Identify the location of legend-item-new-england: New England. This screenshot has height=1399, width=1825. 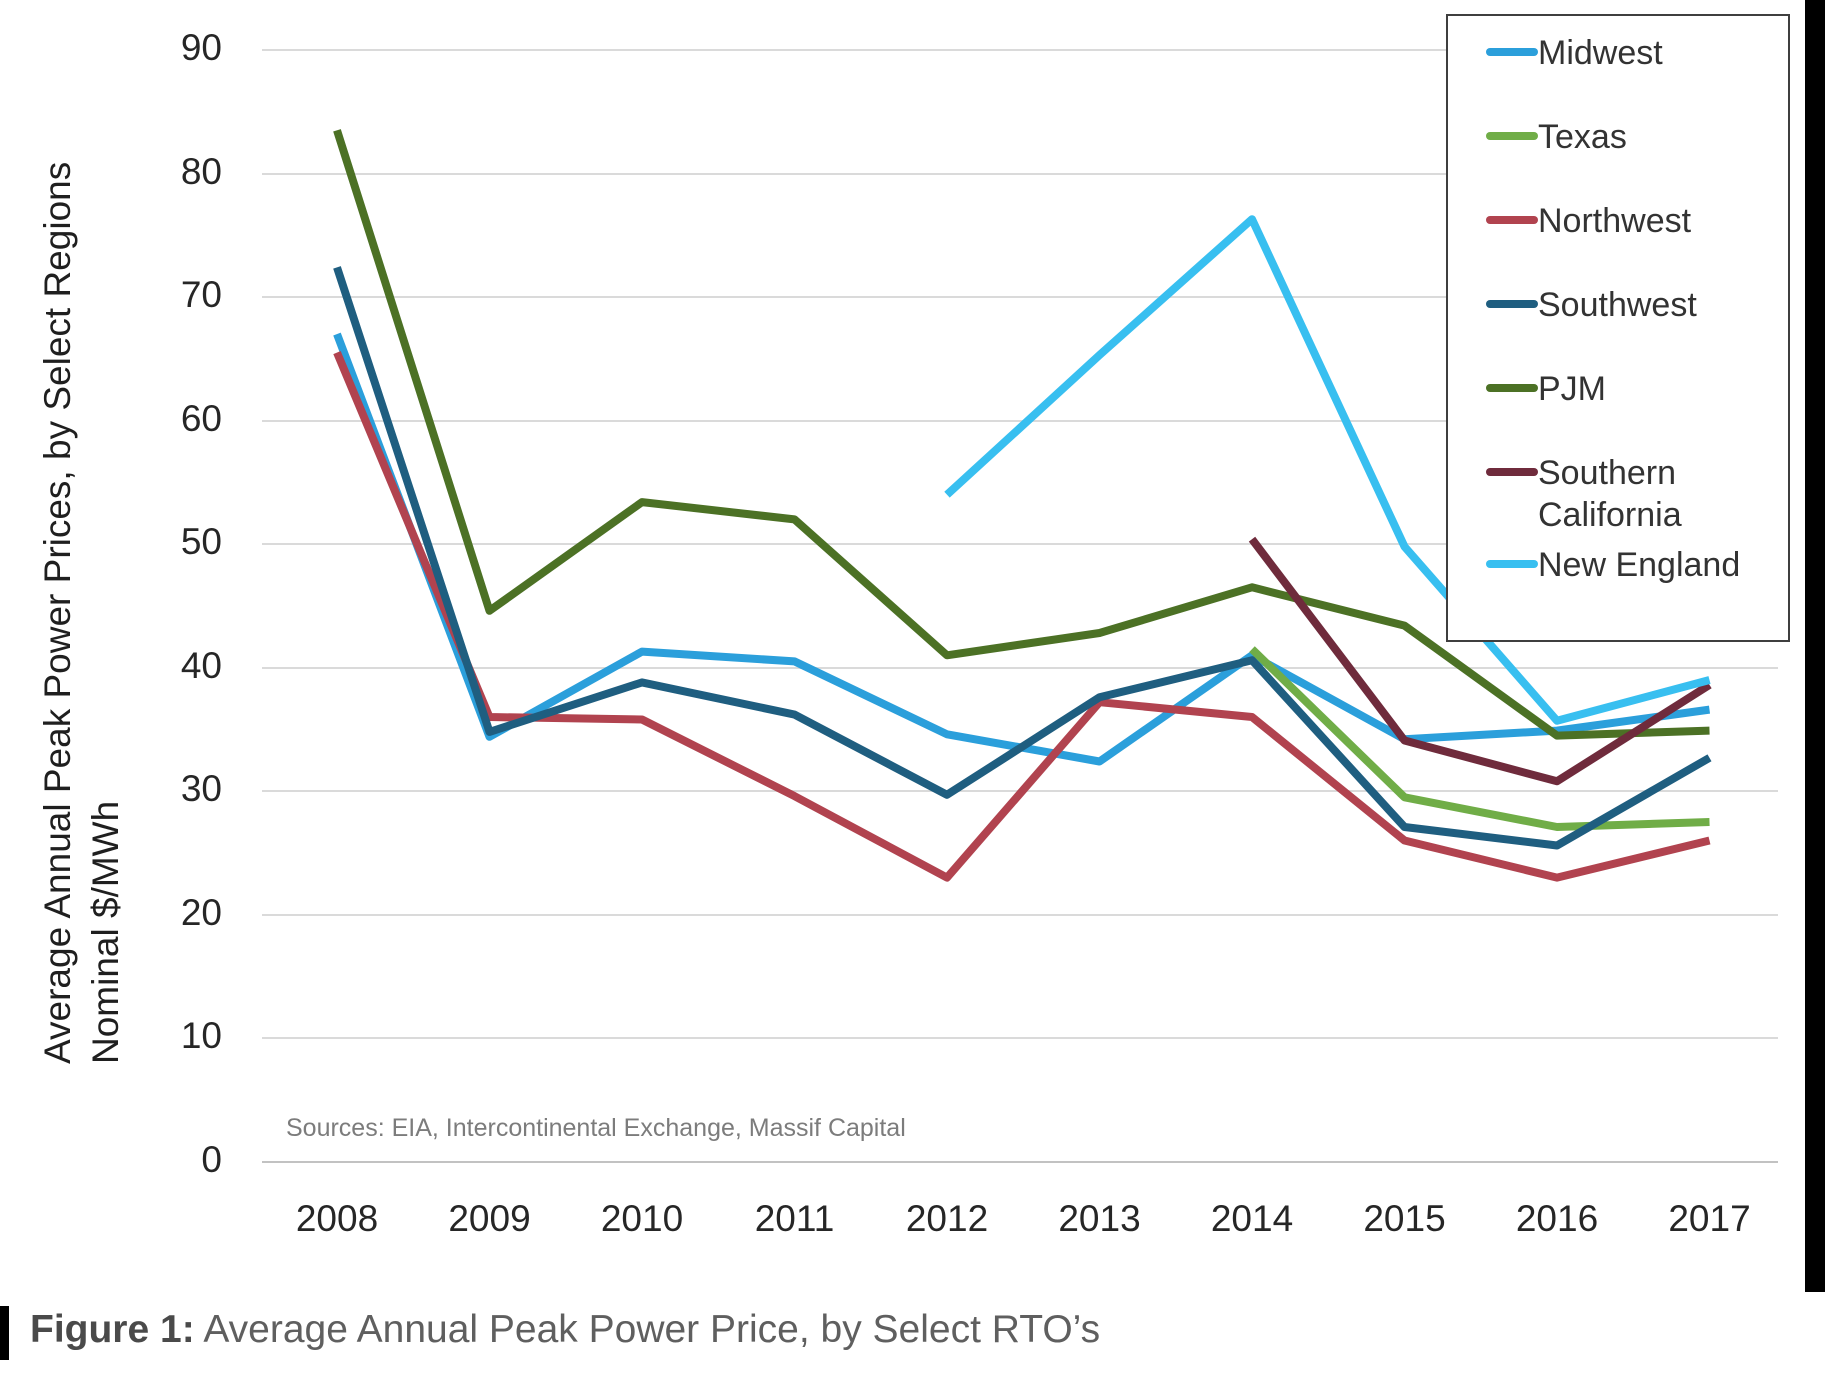
(1637, 578).